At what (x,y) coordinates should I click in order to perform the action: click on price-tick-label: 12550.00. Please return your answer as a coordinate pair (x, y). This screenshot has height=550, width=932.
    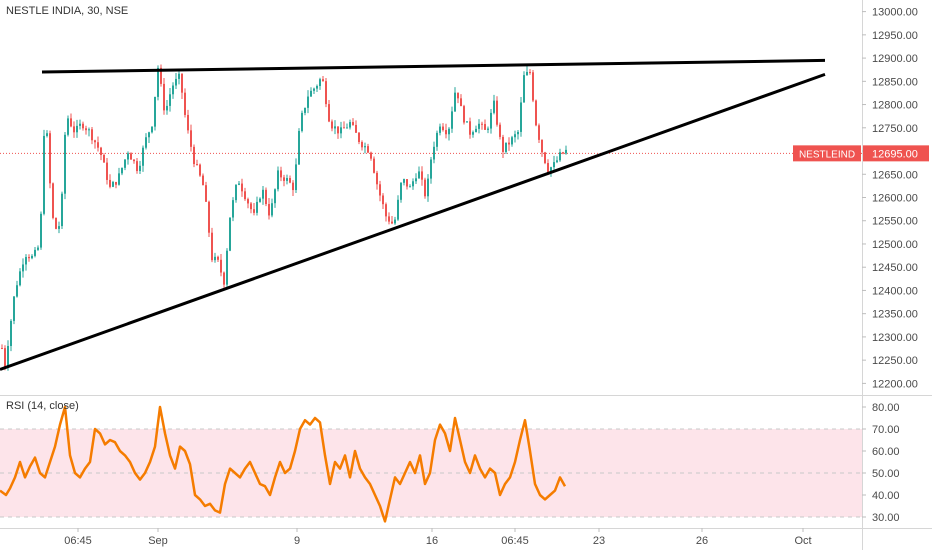
    Looking at the image, I should click on (895, 222).